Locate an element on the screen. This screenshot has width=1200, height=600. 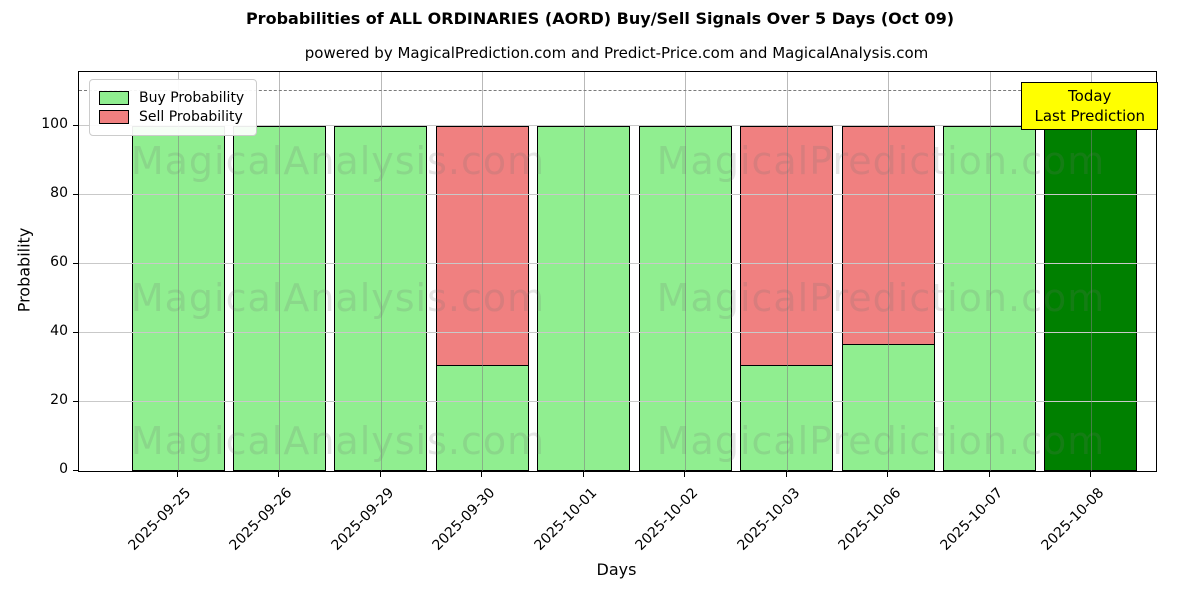
x-axis-label: Days is located at coordinates (616, 569).